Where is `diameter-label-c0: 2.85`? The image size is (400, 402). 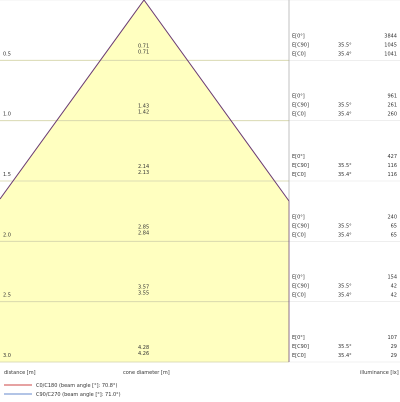
diameter-label-c0: 2.85 is located at coordinates (143, 227).